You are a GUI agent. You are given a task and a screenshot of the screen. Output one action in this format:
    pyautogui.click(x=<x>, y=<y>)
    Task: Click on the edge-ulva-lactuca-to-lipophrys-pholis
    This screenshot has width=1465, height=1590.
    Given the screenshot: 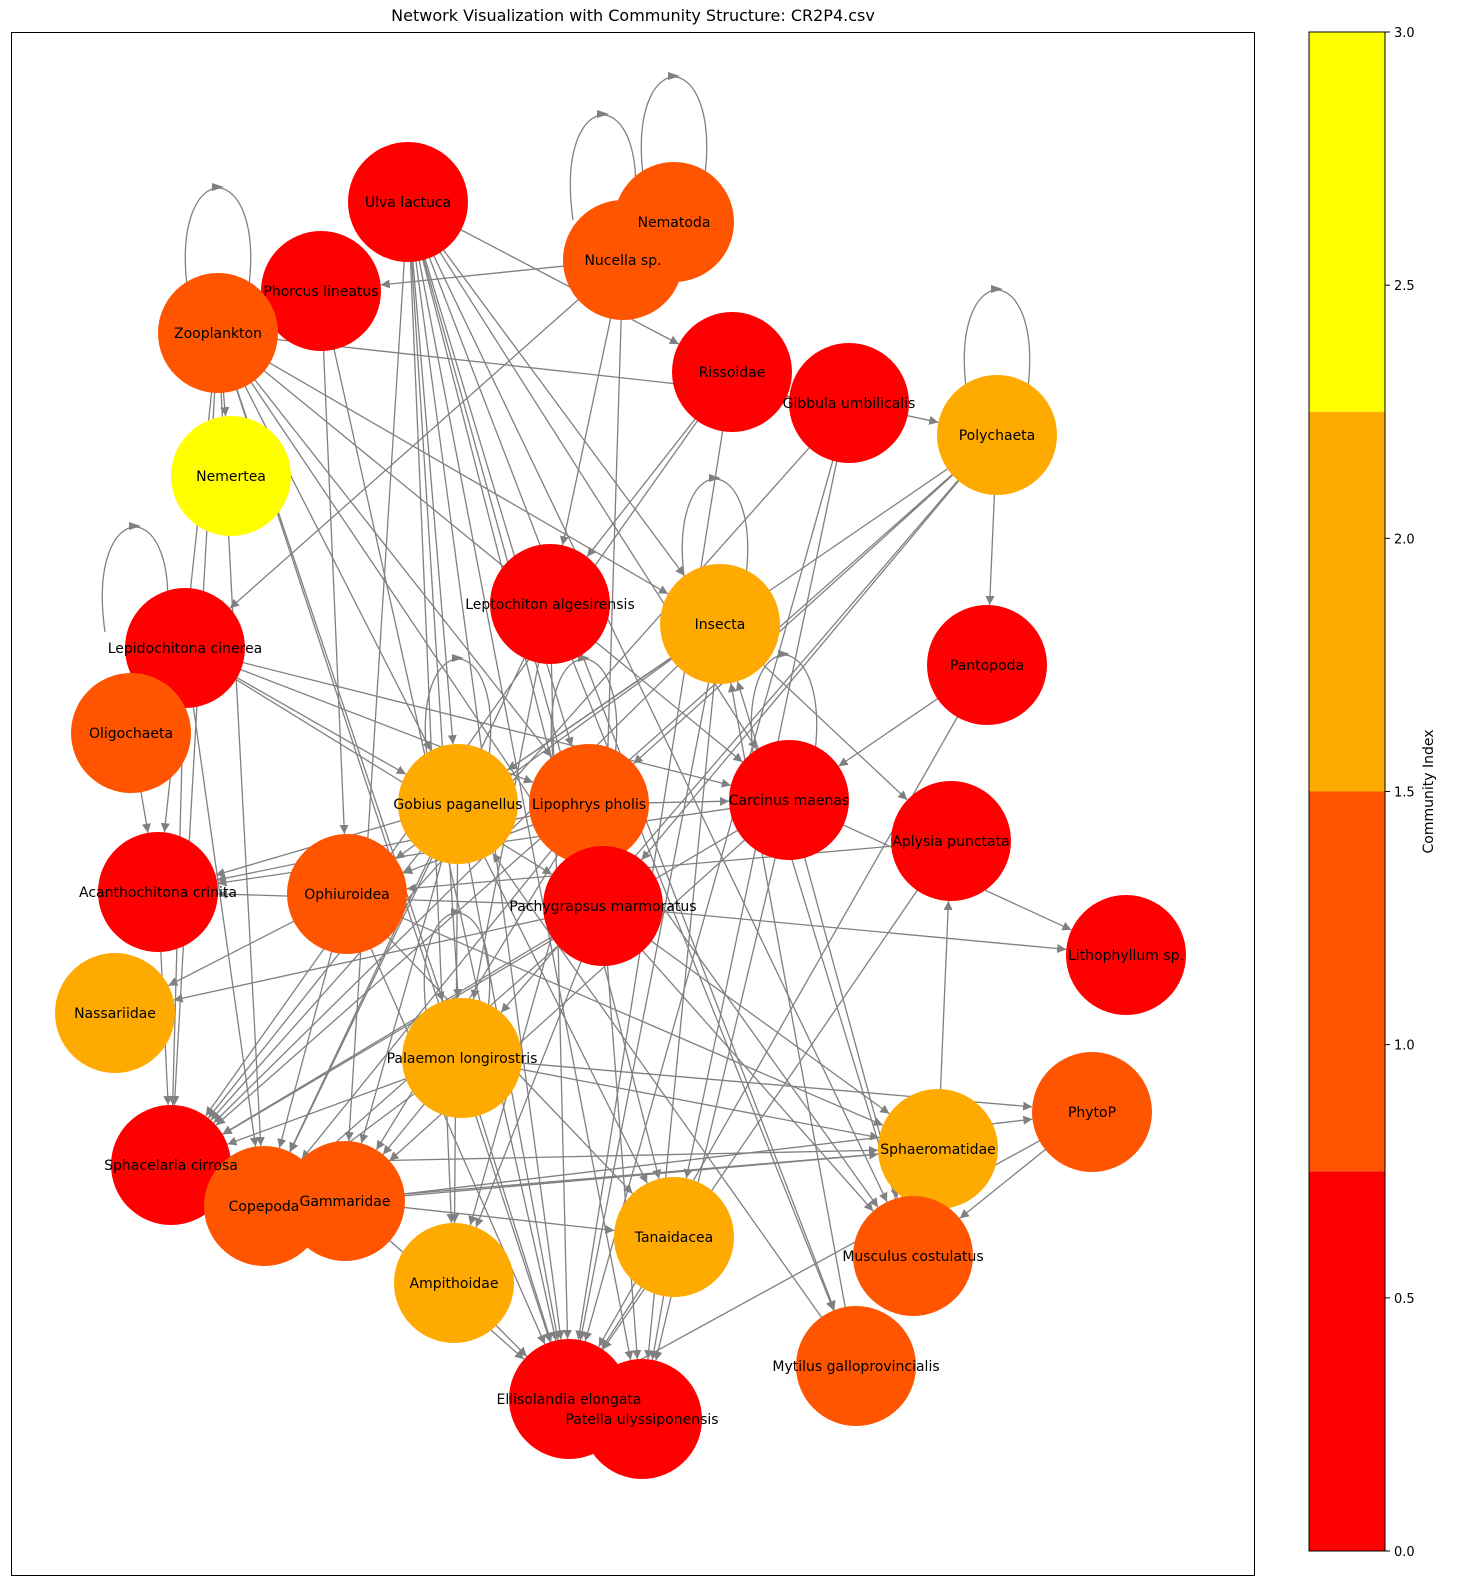 What is the action you would take?
    pyautogui.click(x=490, y=474)
    